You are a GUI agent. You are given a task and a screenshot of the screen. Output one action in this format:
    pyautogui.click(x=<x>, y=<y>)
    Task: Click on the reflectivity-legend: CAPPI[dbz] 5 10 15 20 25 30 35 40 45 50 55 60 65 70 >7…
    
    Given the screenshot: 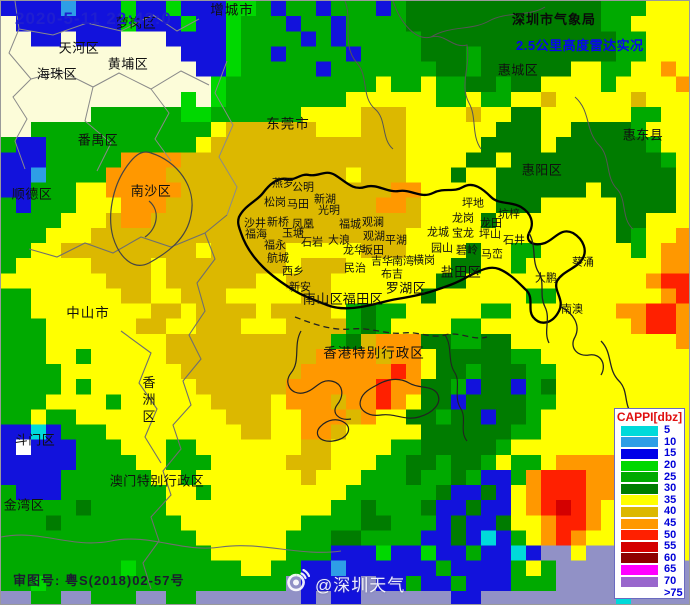 What is the action you would take?
    pyautogui.click(x=649, y=503)
    